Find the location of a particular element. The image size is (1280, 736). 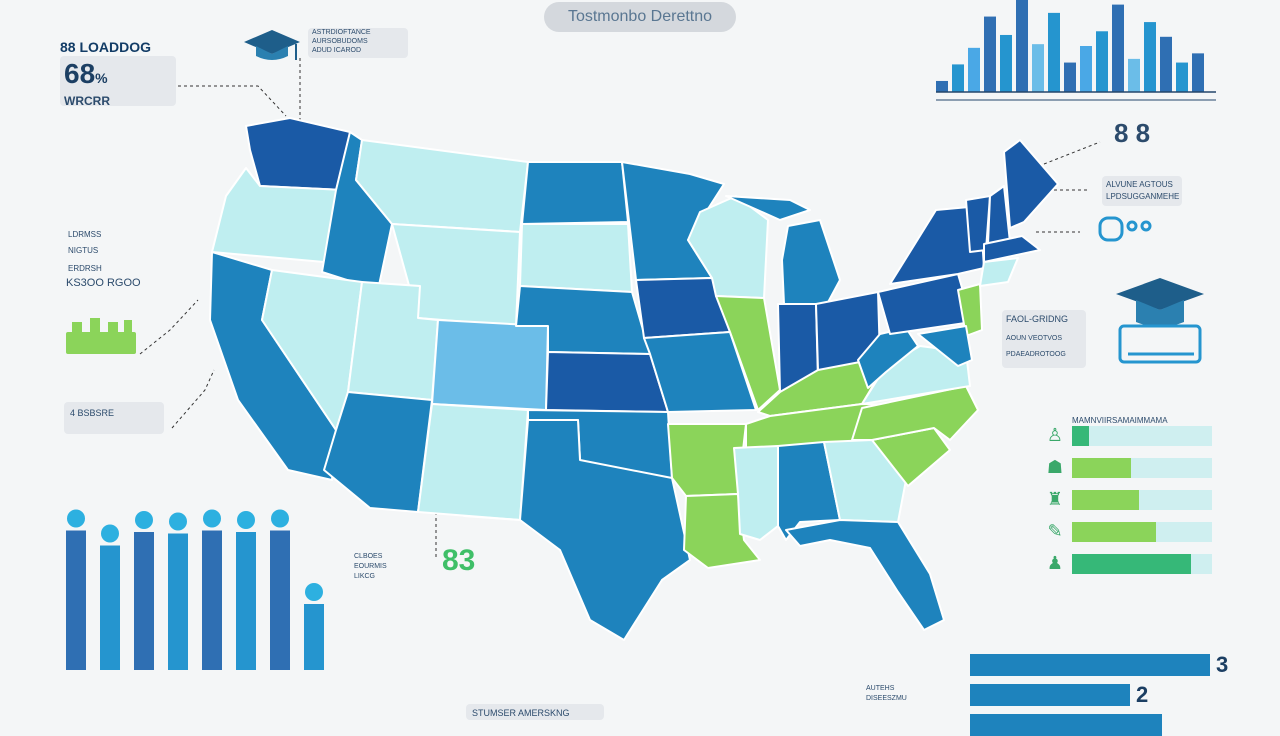

legend-row: ♟ is located at coordinates (1134, 563).